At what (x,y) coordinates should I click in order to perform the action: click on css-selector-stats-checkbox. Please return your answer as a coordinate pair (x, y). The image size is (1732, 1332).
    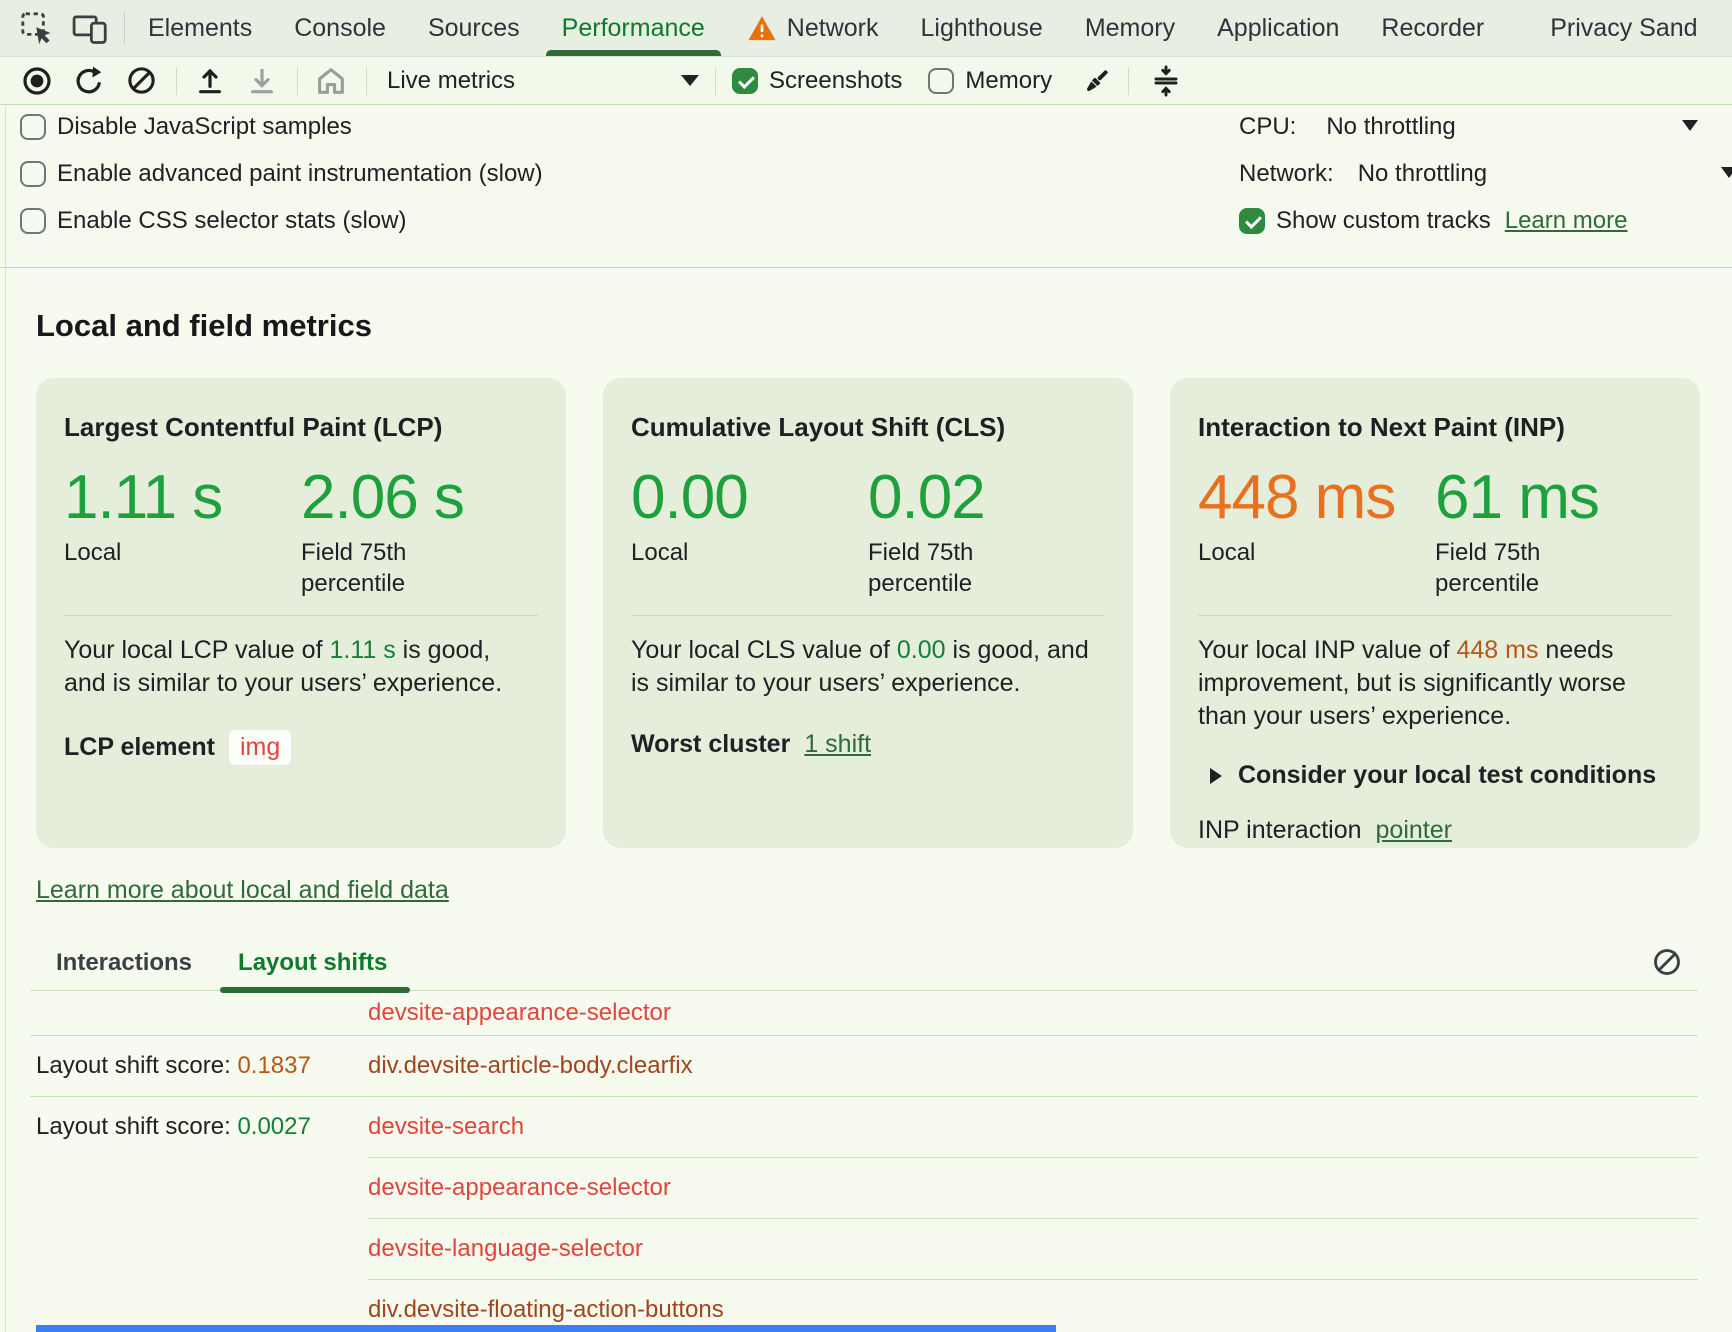
    Looking at the image, I should click on (33, 221).